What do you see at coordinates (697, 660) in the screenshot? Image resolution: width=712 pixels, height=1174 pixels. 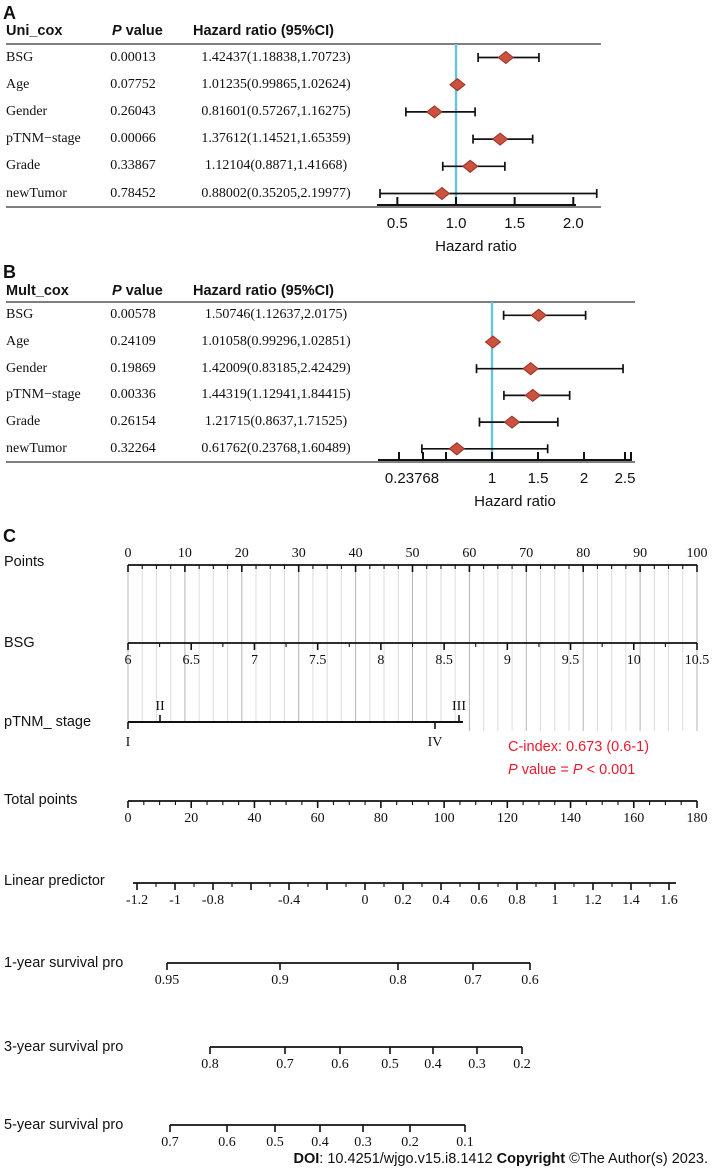 I see `tick-label: 10.5` at bounding box center [697, 660].